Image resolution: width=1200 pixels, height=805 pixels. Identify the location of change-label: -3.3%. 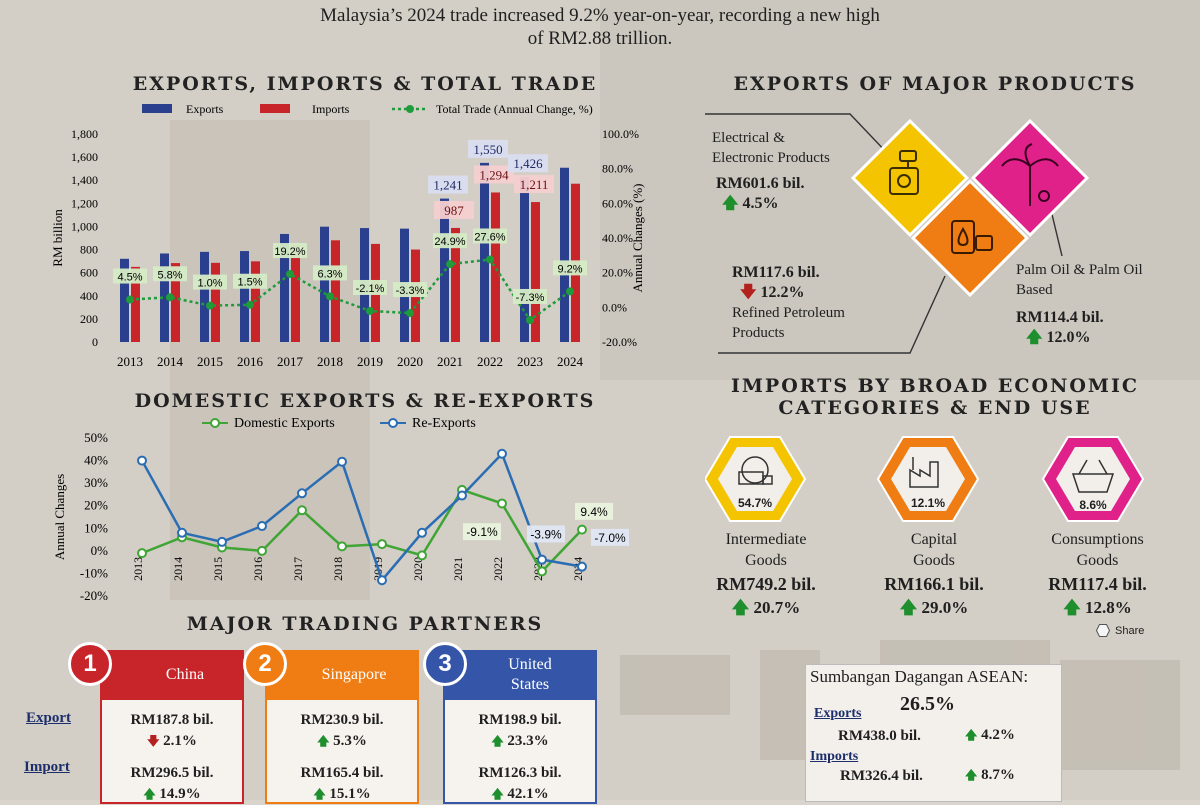
(410, 291).